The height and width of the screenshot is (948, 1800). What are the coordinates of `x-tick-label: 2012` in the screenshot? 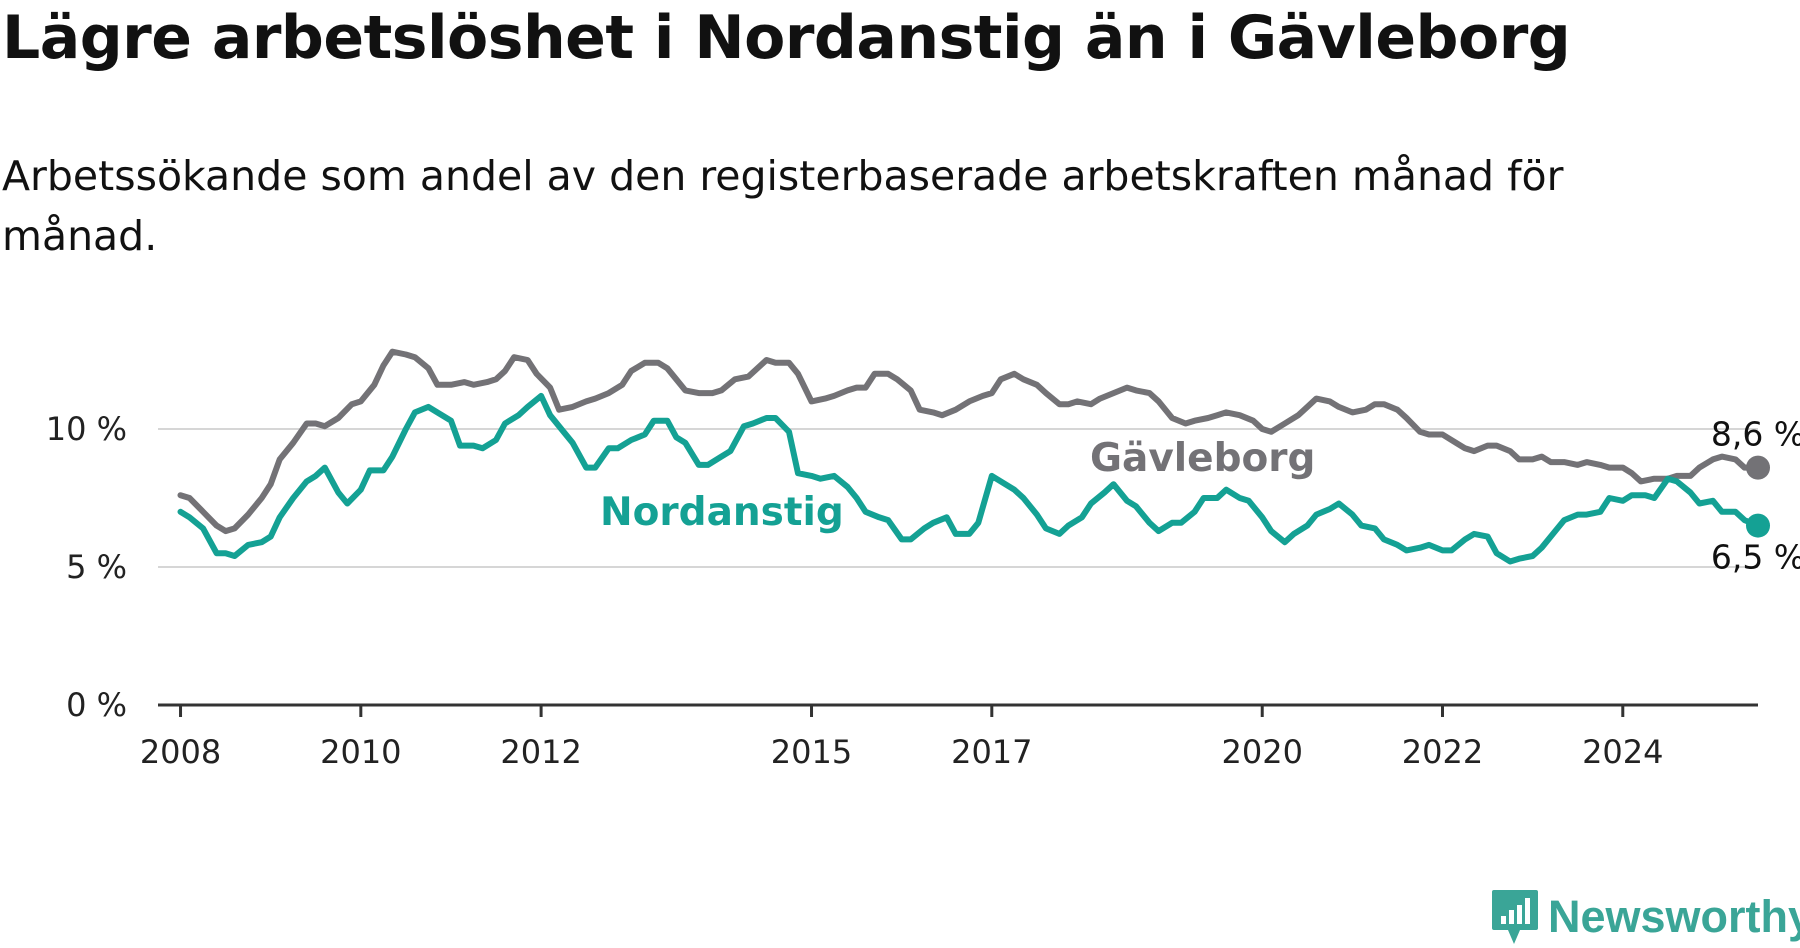 It's located at (540, 752).